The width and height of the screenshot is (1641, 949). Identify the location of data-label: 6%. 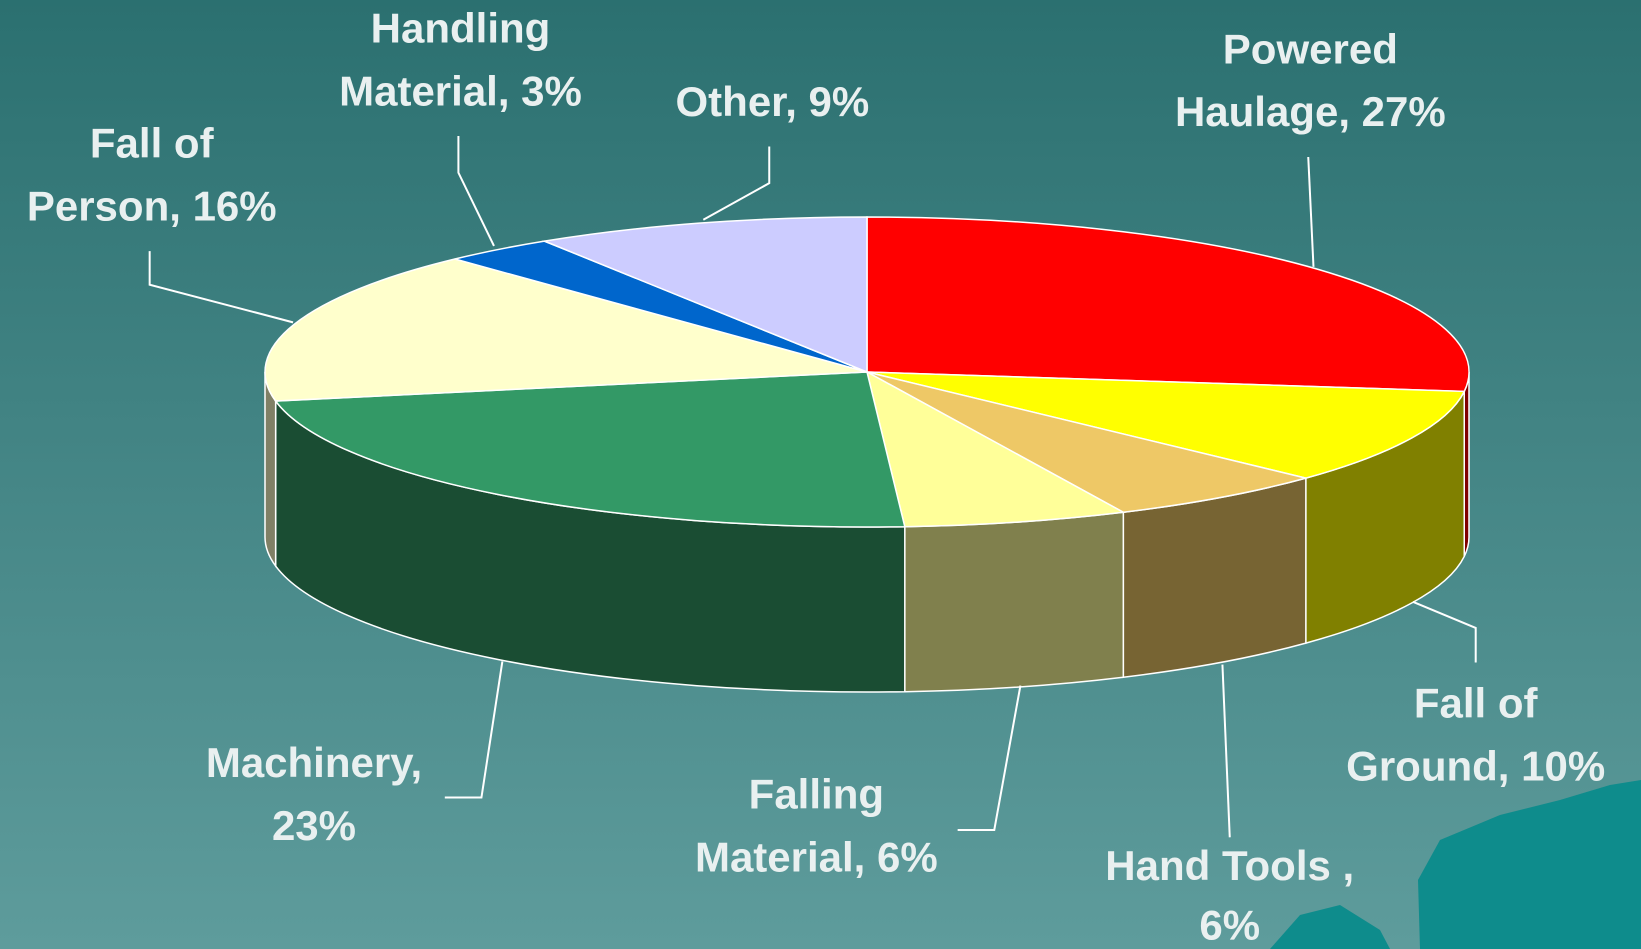
(1229, 924).